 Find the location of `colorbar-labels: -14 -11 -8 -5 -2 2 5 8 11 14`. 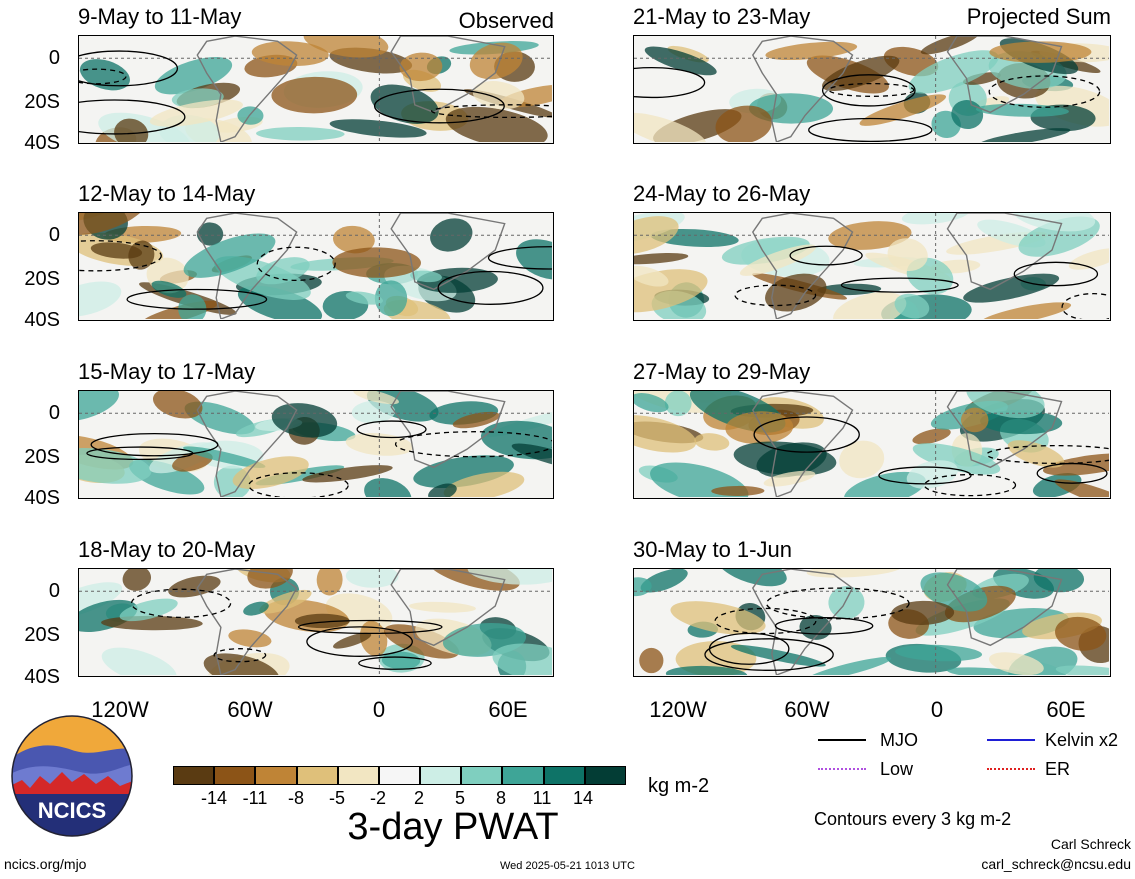

colorbar-labels: -14 -11 -8 -5 -2 2 5 8 11 14 is located at coordinates (399, 799).